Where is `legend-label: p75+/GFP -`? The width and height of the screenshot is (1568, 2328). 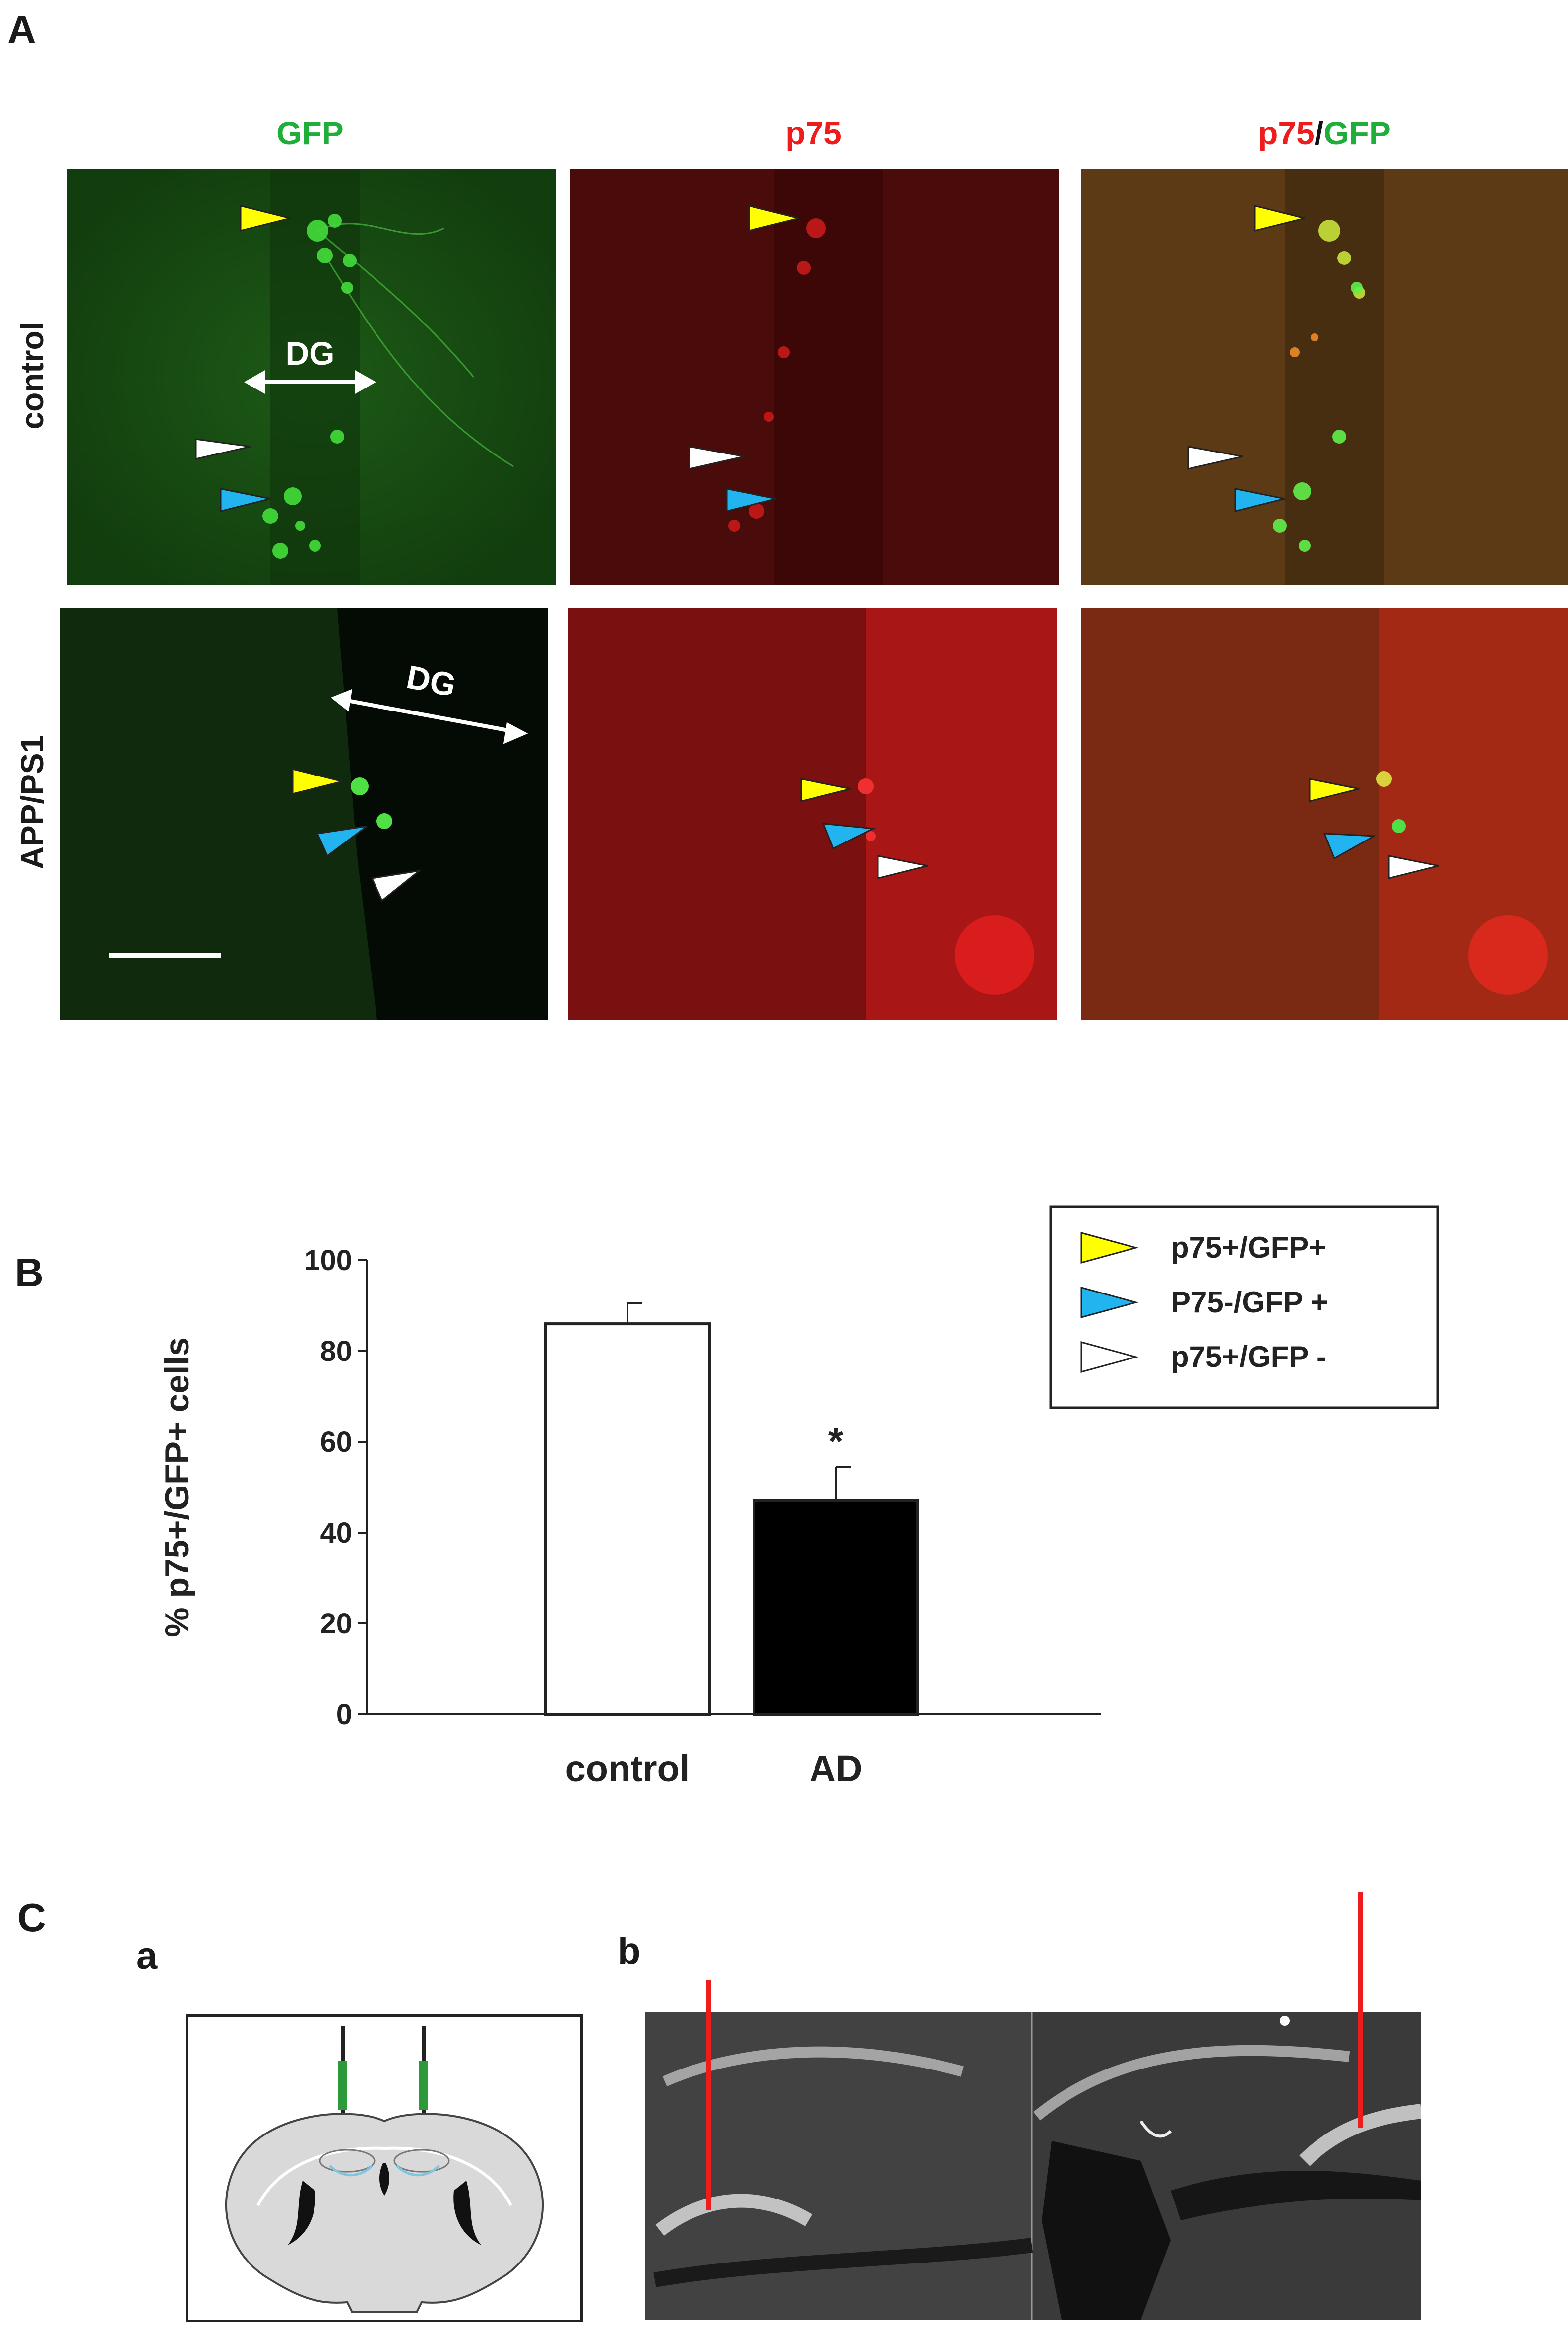 legend-label: p75+/GFP - is located at coordinates (1248, 1356).